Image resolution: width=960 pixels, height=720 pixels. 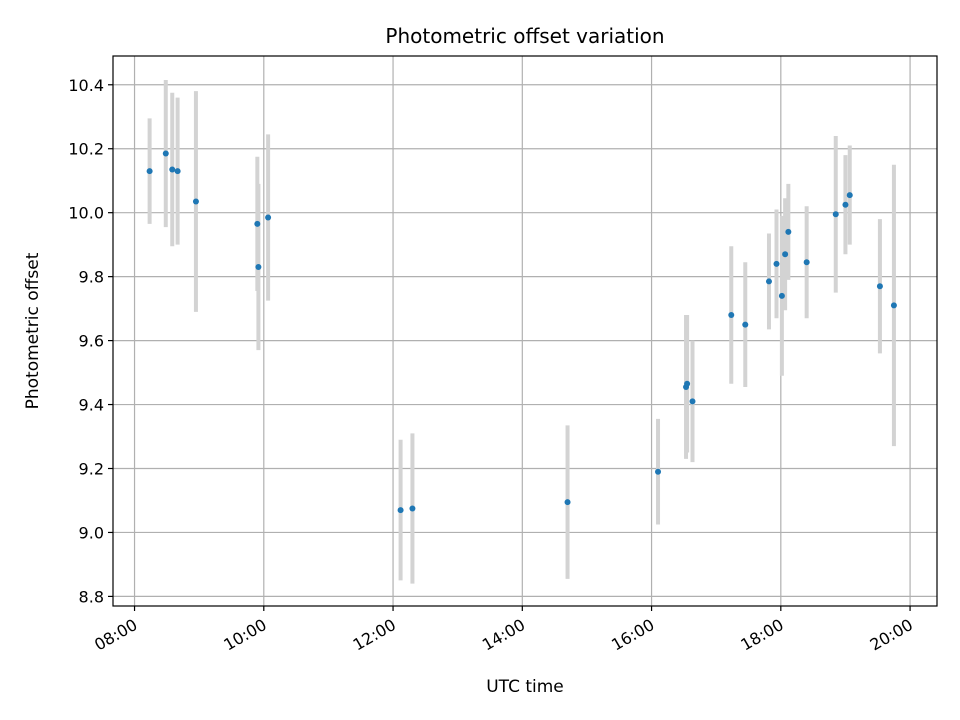 What do you see at coordinates (86, 85) in the screenshot?
I see `y-tick-label: 10.4` at bounding box center [86, 85].